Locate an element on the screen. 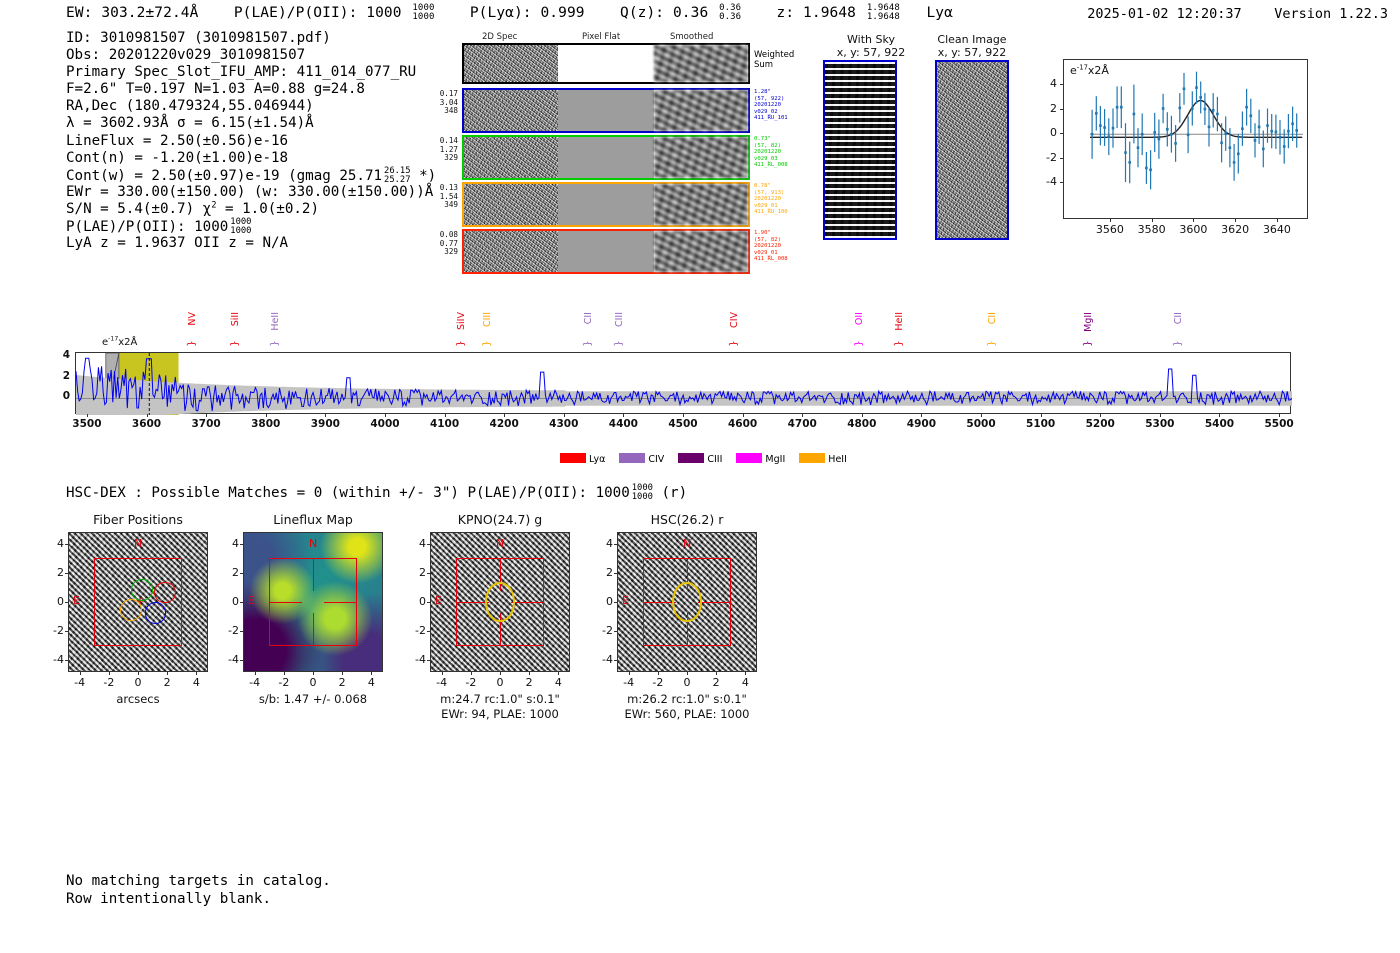 The width and height of the screenshot is (1400, 953). spec2d-cutout-stats: 0.08 0.77 329 is located at coordinates (448, 243).